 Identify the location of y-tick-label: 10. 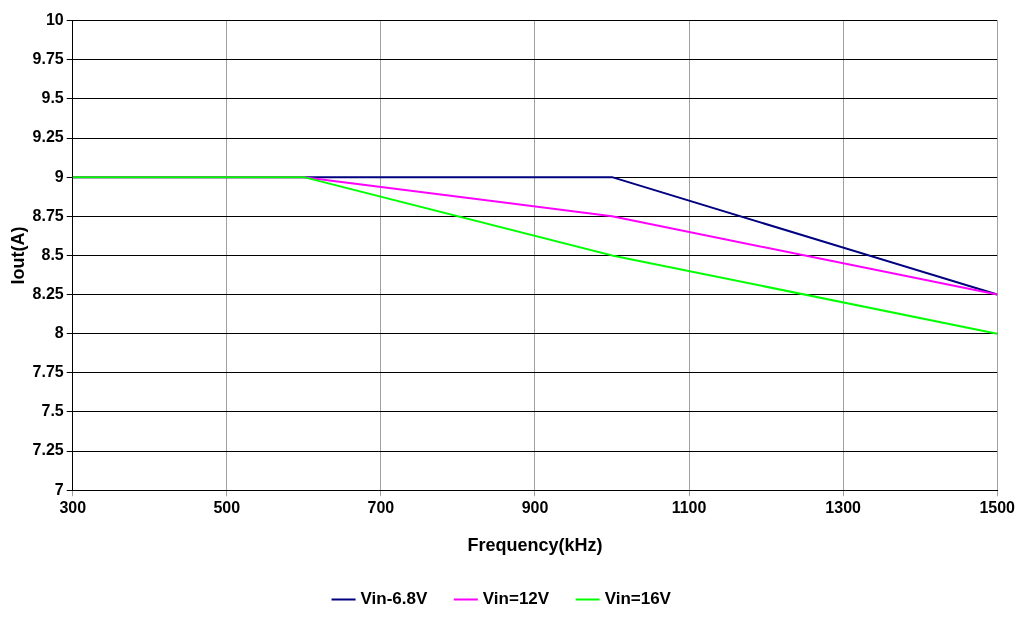
(54, 20).